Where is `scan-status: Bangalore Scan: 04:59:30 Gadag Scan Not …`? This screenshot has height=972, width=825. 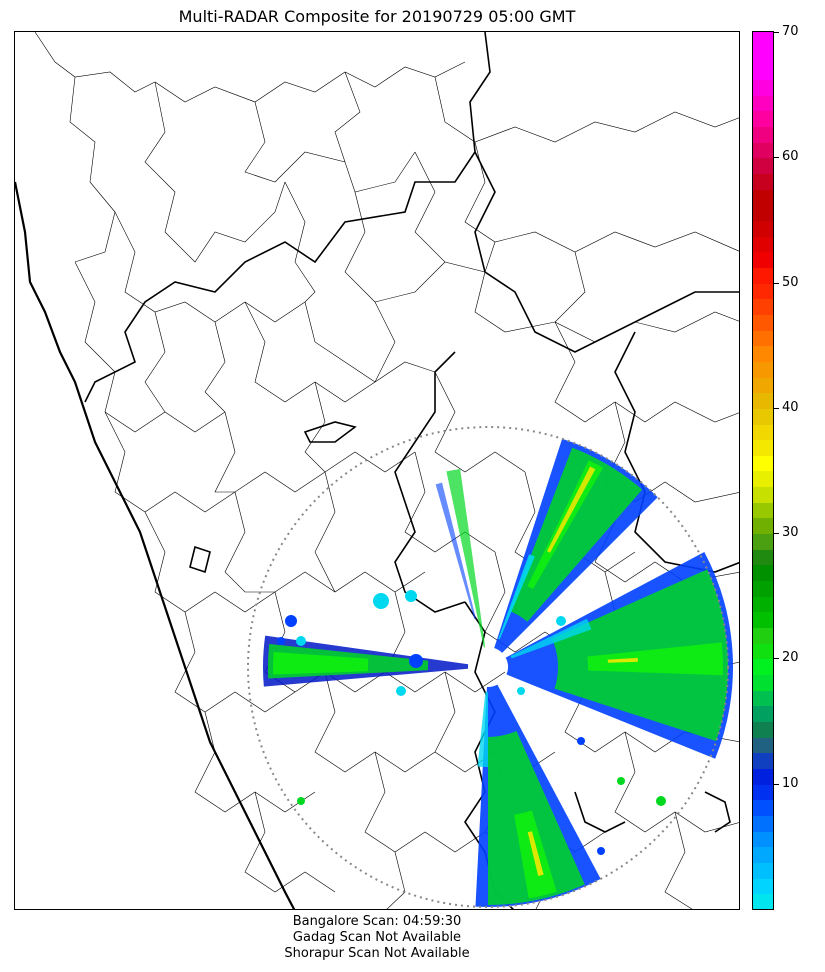
scan-status: Bangalore Scan: 04:59:30 Gadag Scan Not … is located at coordinates (377, 938).